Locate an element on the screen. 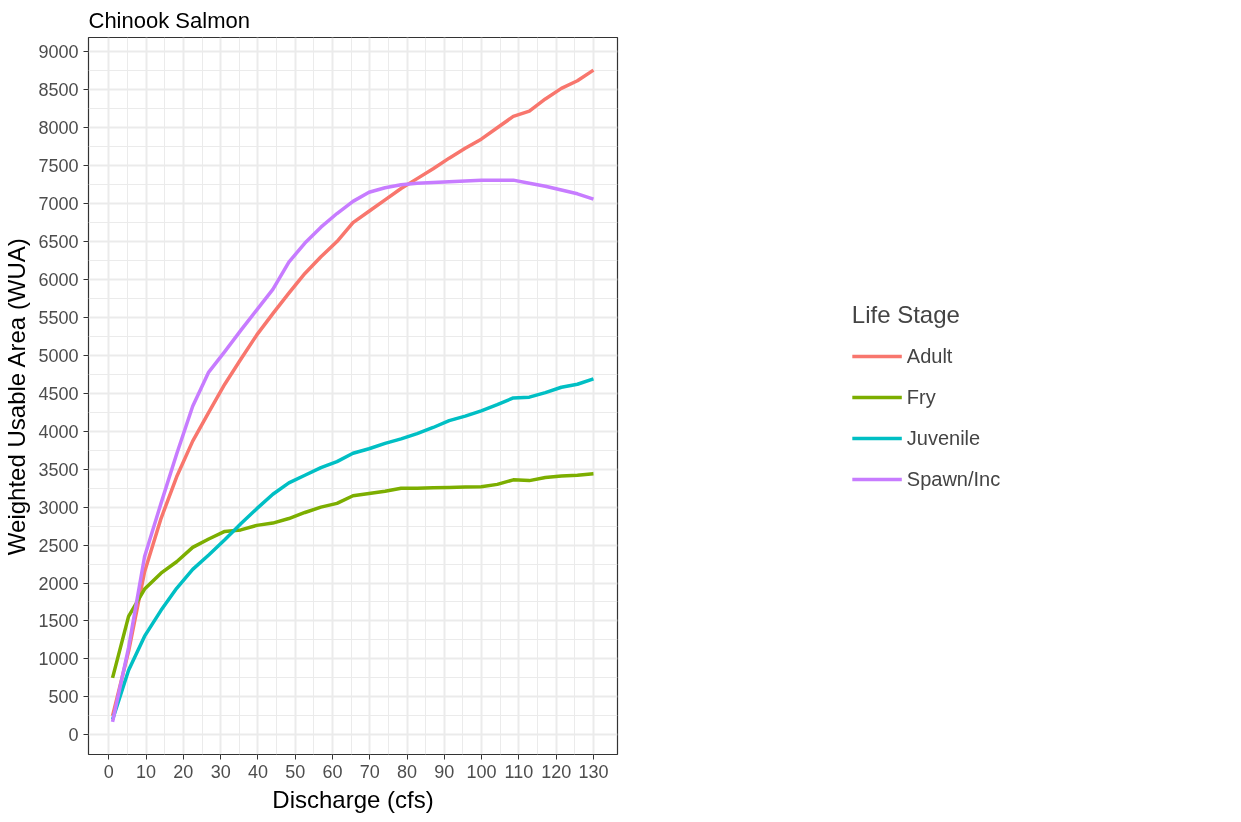  legend-label: Spawn/Inc is located at coordinates (953, 479).